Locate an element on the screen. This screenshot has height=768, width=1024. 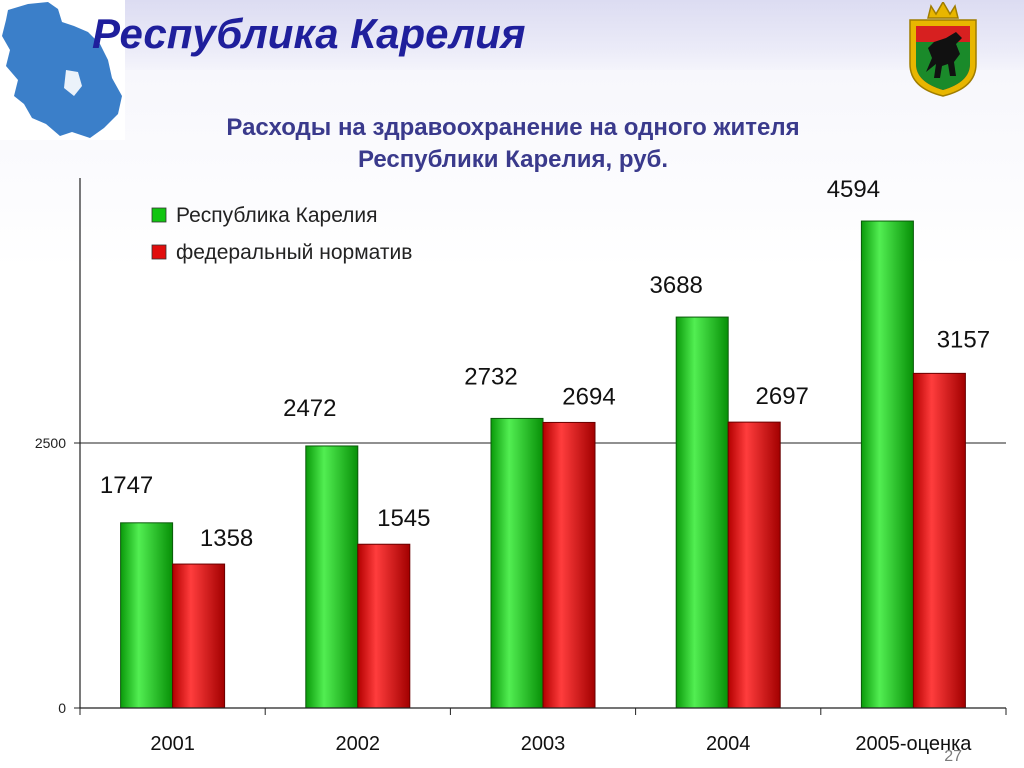
bar-federal-2003 is located at coordinates (569, 565).